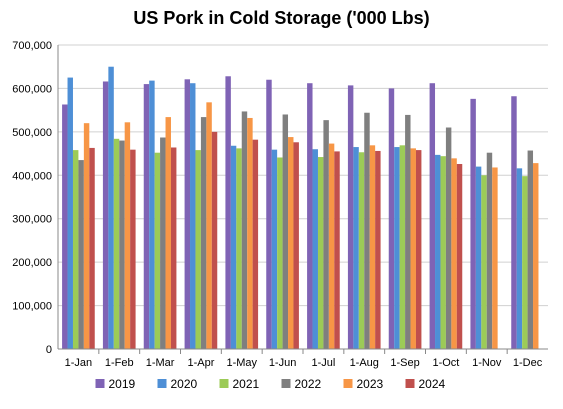  I want to click on bar-2019-1-Dec, so click(514, 222).